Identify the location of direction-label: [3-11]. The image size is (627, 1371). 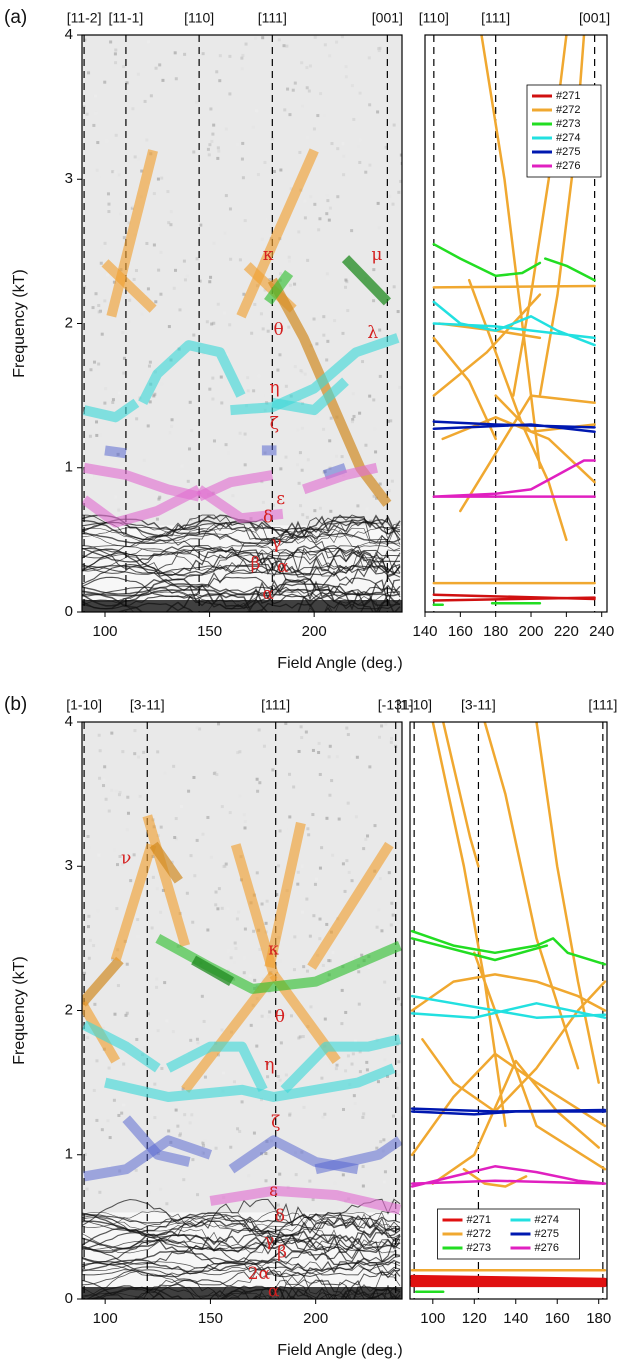
(478, 705).